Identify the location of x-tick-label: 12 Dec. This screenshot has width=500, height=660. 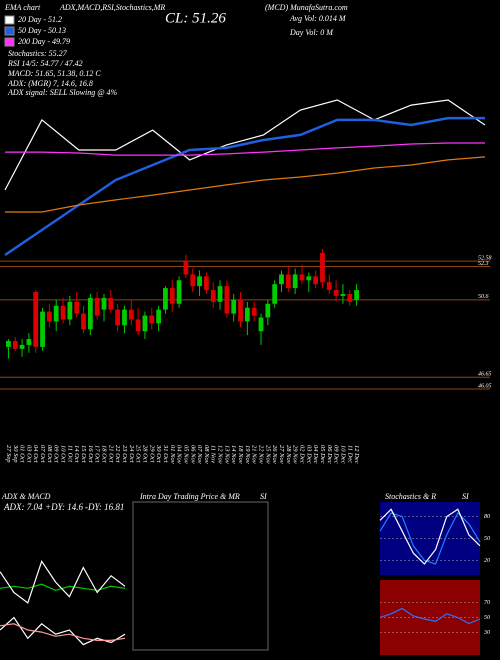
(356, 454).